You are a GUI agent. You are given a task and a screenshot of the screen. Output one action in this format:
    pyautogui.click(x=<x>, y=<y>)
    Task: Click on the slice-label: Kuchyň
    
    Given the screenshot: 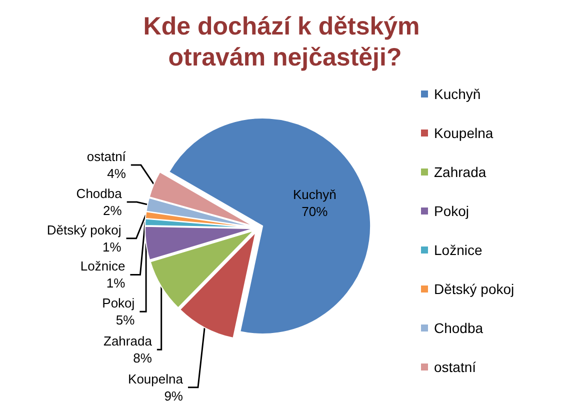 What is the action you would take?
    pyautogui.click(x=314, y=194)
    